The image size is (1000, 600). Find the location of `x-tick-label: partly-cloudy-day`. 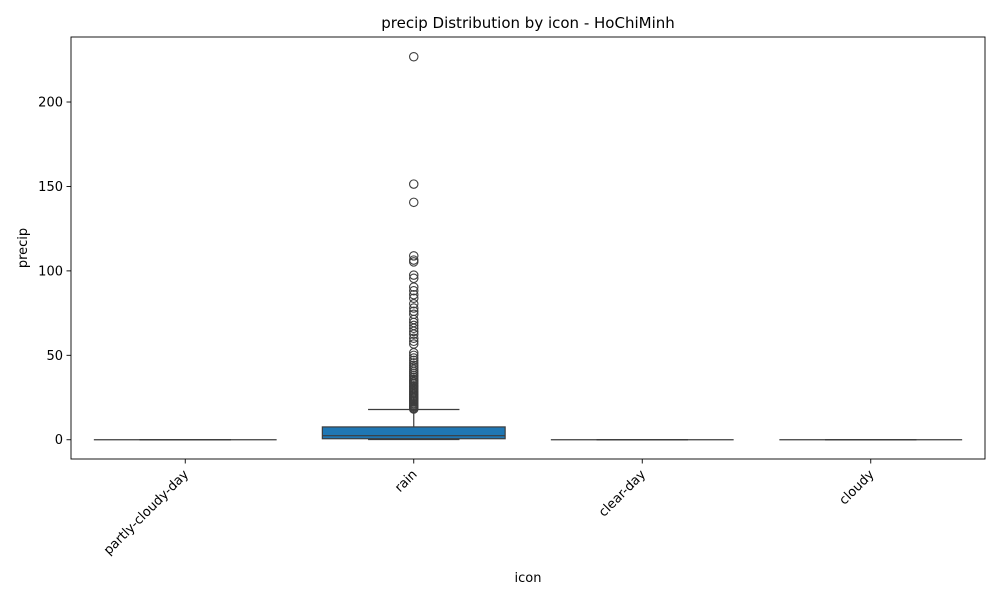

x-tick-label: partly-cloudy-day is located at coordinates (146, 512).